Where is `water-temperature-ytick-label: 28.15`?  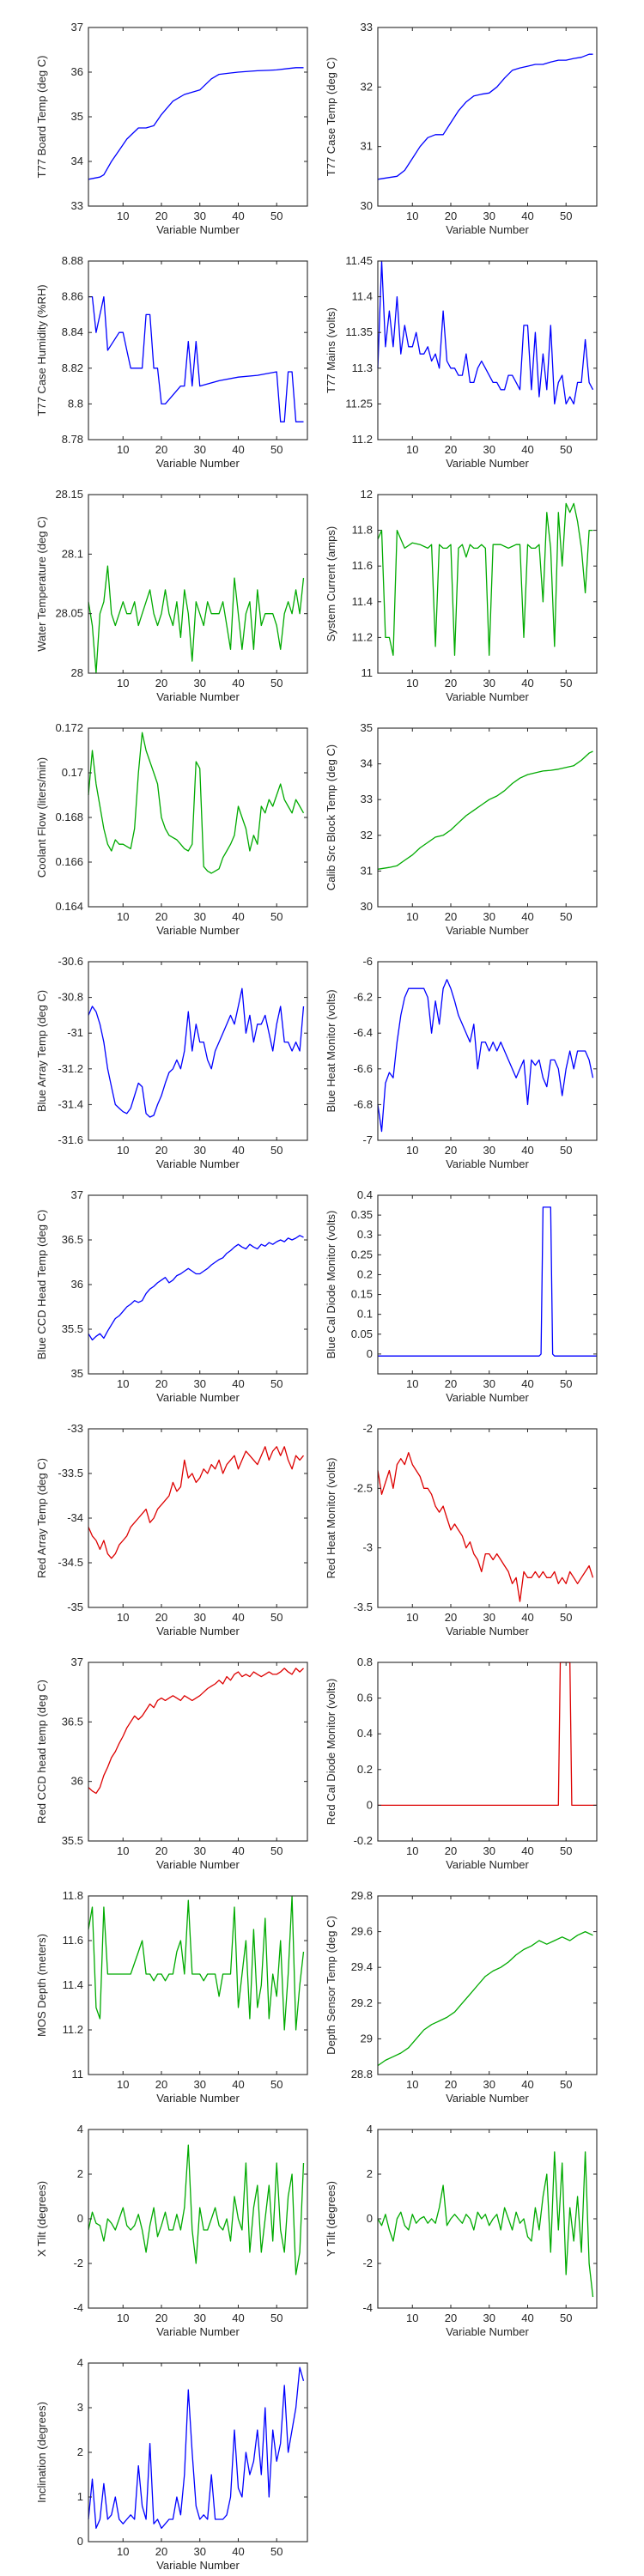
water-temperature-ytick-label: 28.15 is located at coordinates (69, 494).